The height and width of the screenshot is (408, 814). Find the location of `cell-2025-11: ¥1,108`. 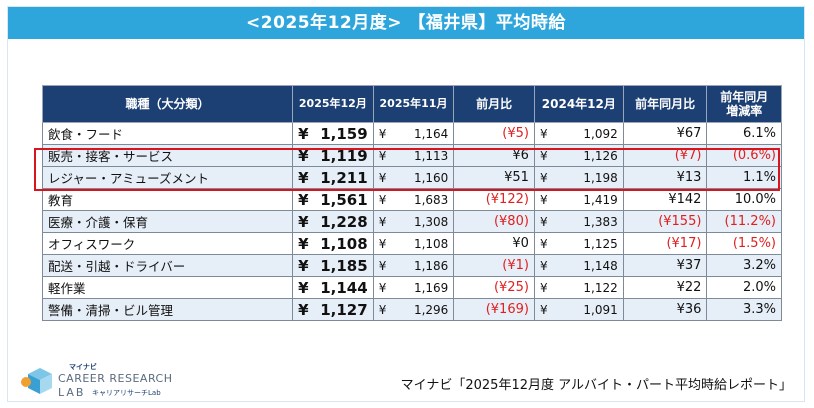

cell-2025-11: ¥1,108 is located at coordinates (413, 243).